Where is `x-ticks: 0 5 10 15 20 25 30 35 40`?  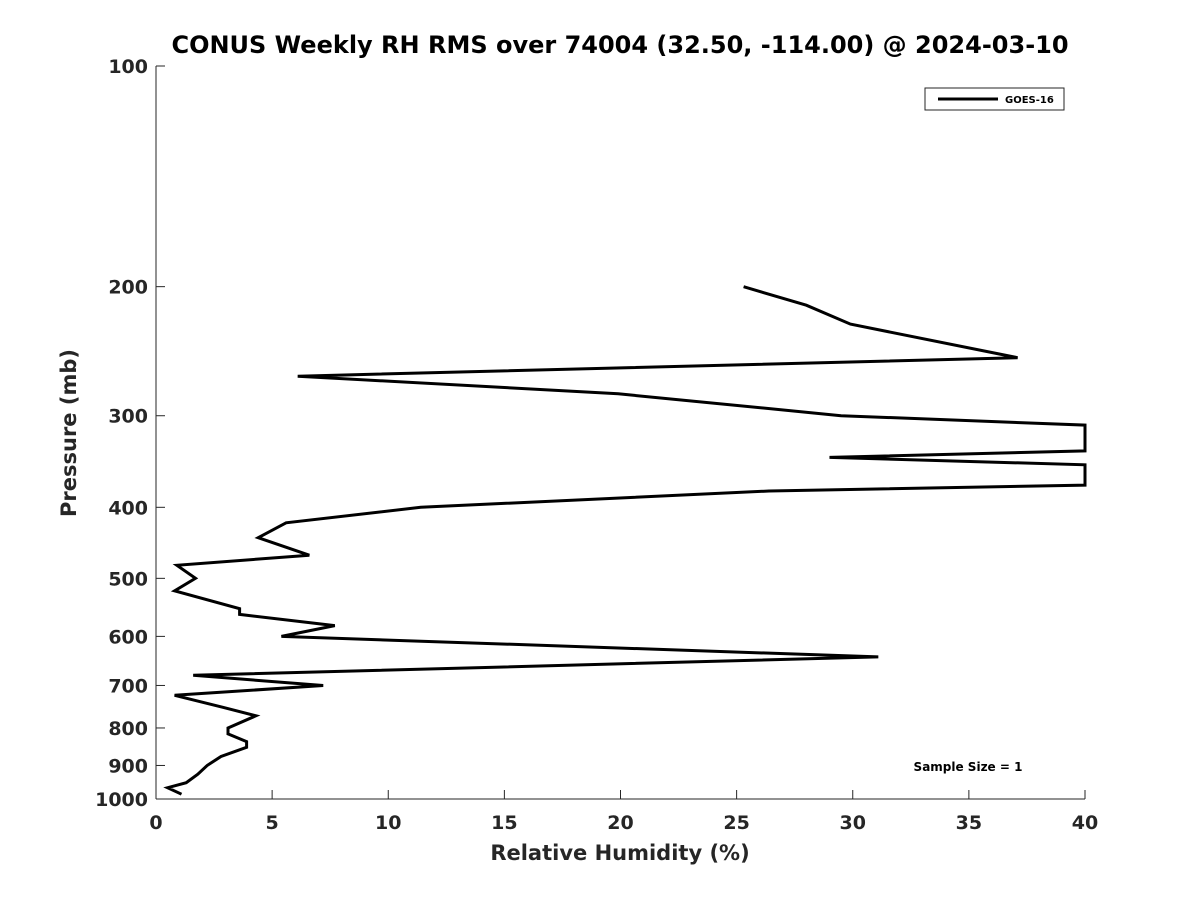 x-ticks: 0 5 10 15 20 25 30 35 40 is located at coordinates (623, 812).